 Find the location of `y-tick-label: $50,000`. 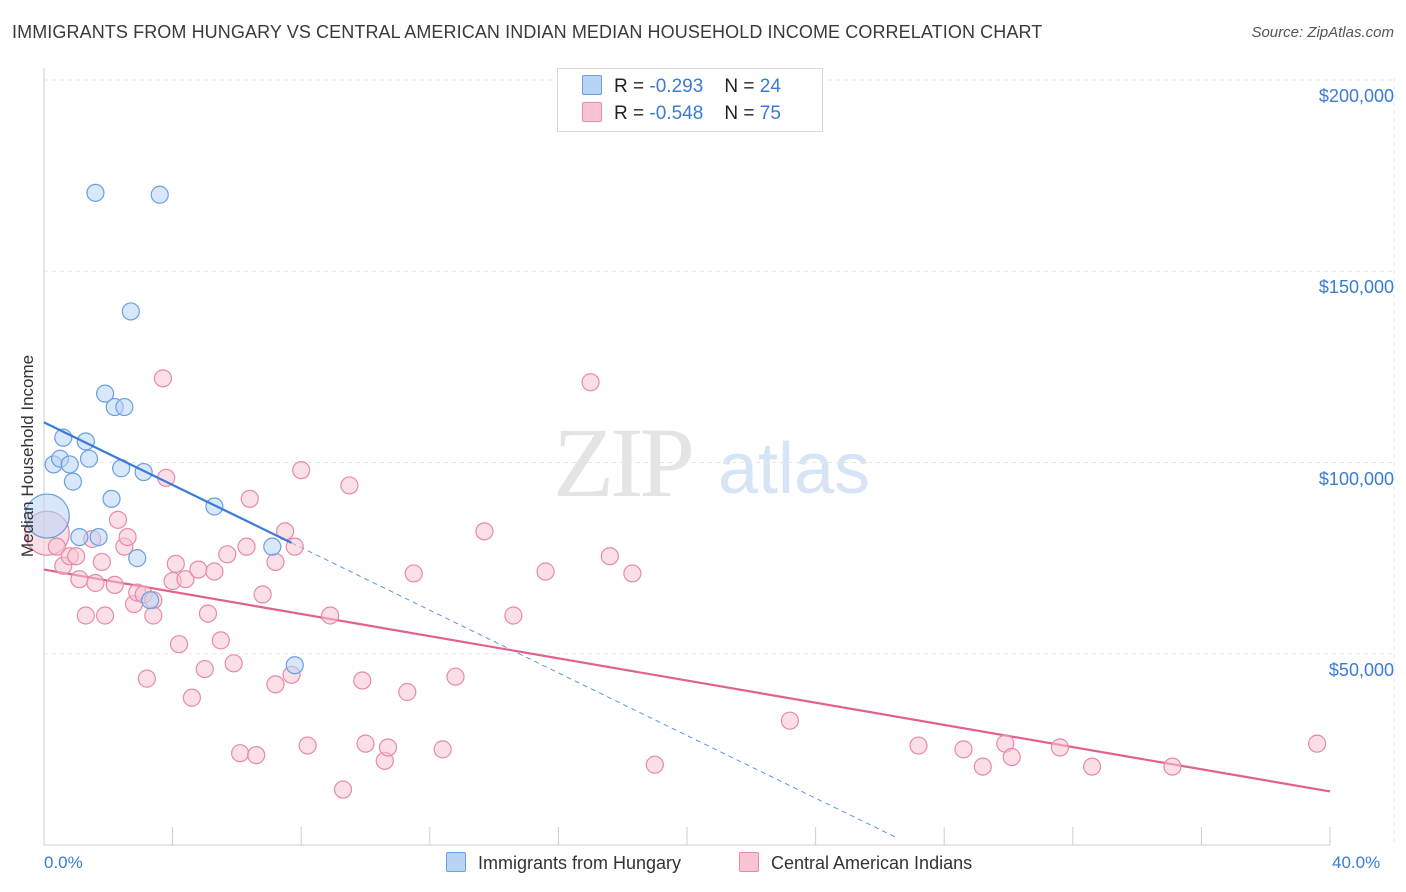

y-tick-label: $50,000 is located at coordinates (1361, 669).